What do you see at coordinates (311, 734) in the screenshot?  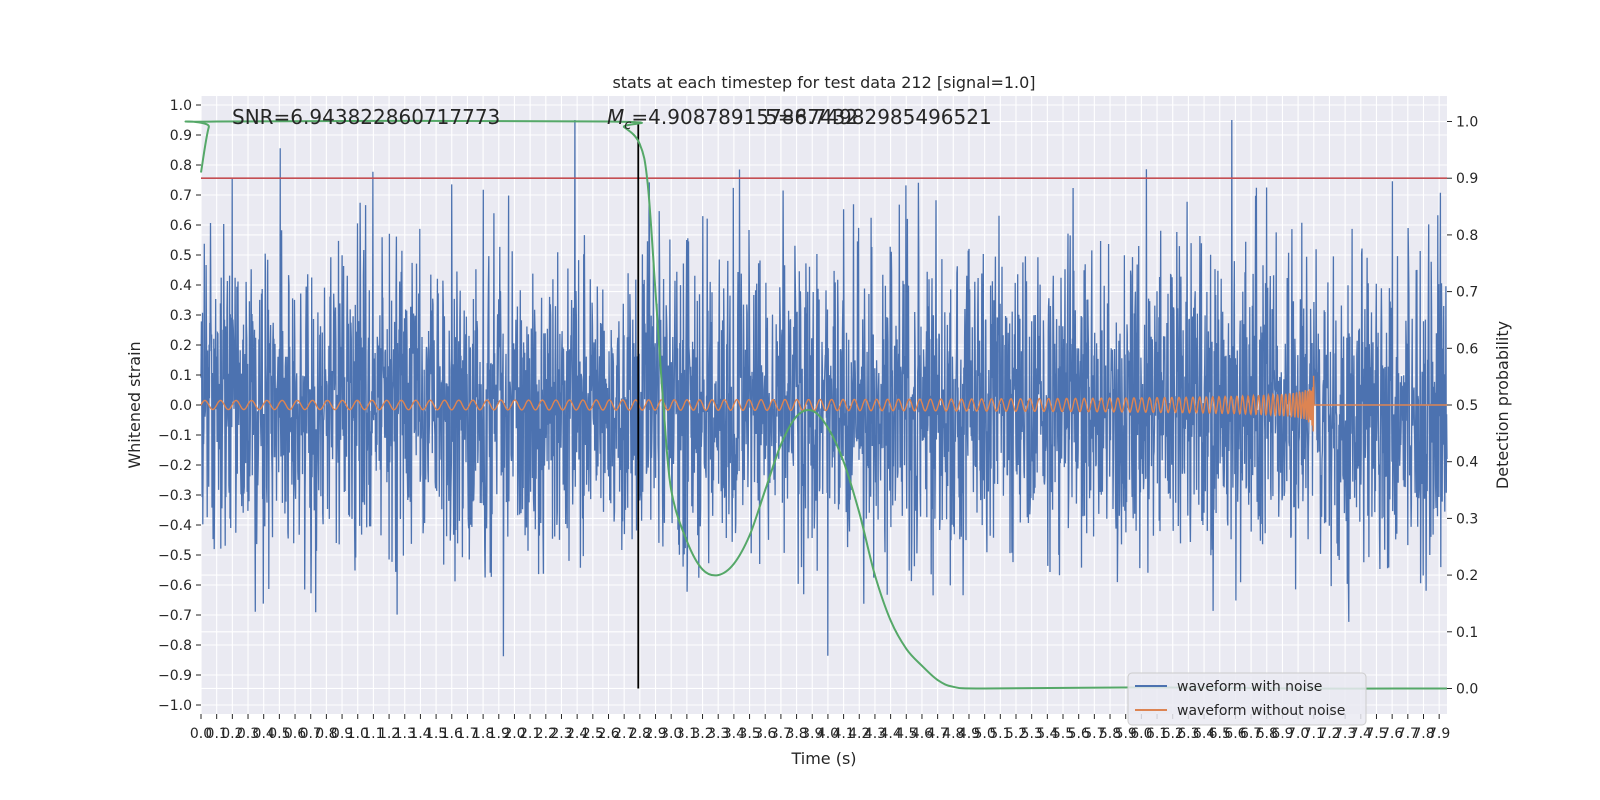 I see `x-tick-label: 0.7` at bounding box center [311, 734].